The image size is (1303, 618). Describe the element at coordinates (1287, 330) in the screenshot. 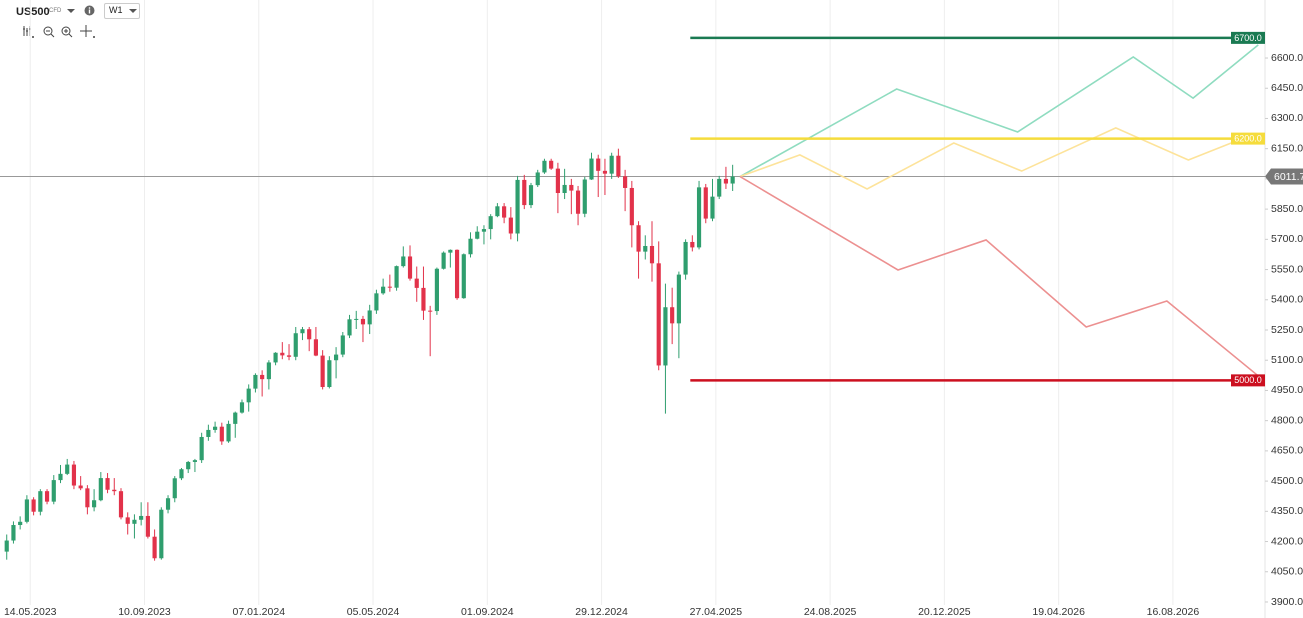

I see `y-tick-label: 5250.0` at that location.